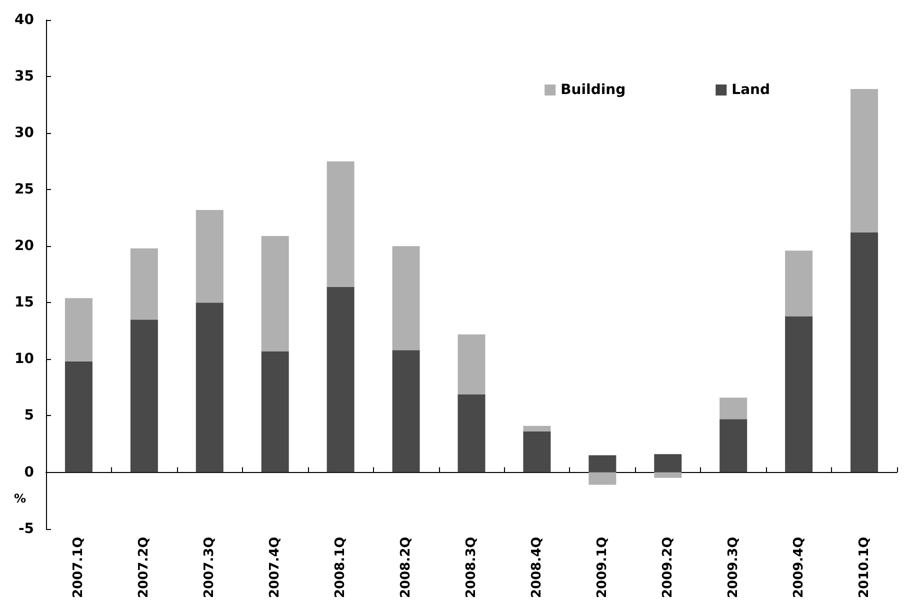 Image resolution: width=905 pixels, height=601 pixels. I want to click on x-tick-label: 2007.4Q, so click(275, 567).